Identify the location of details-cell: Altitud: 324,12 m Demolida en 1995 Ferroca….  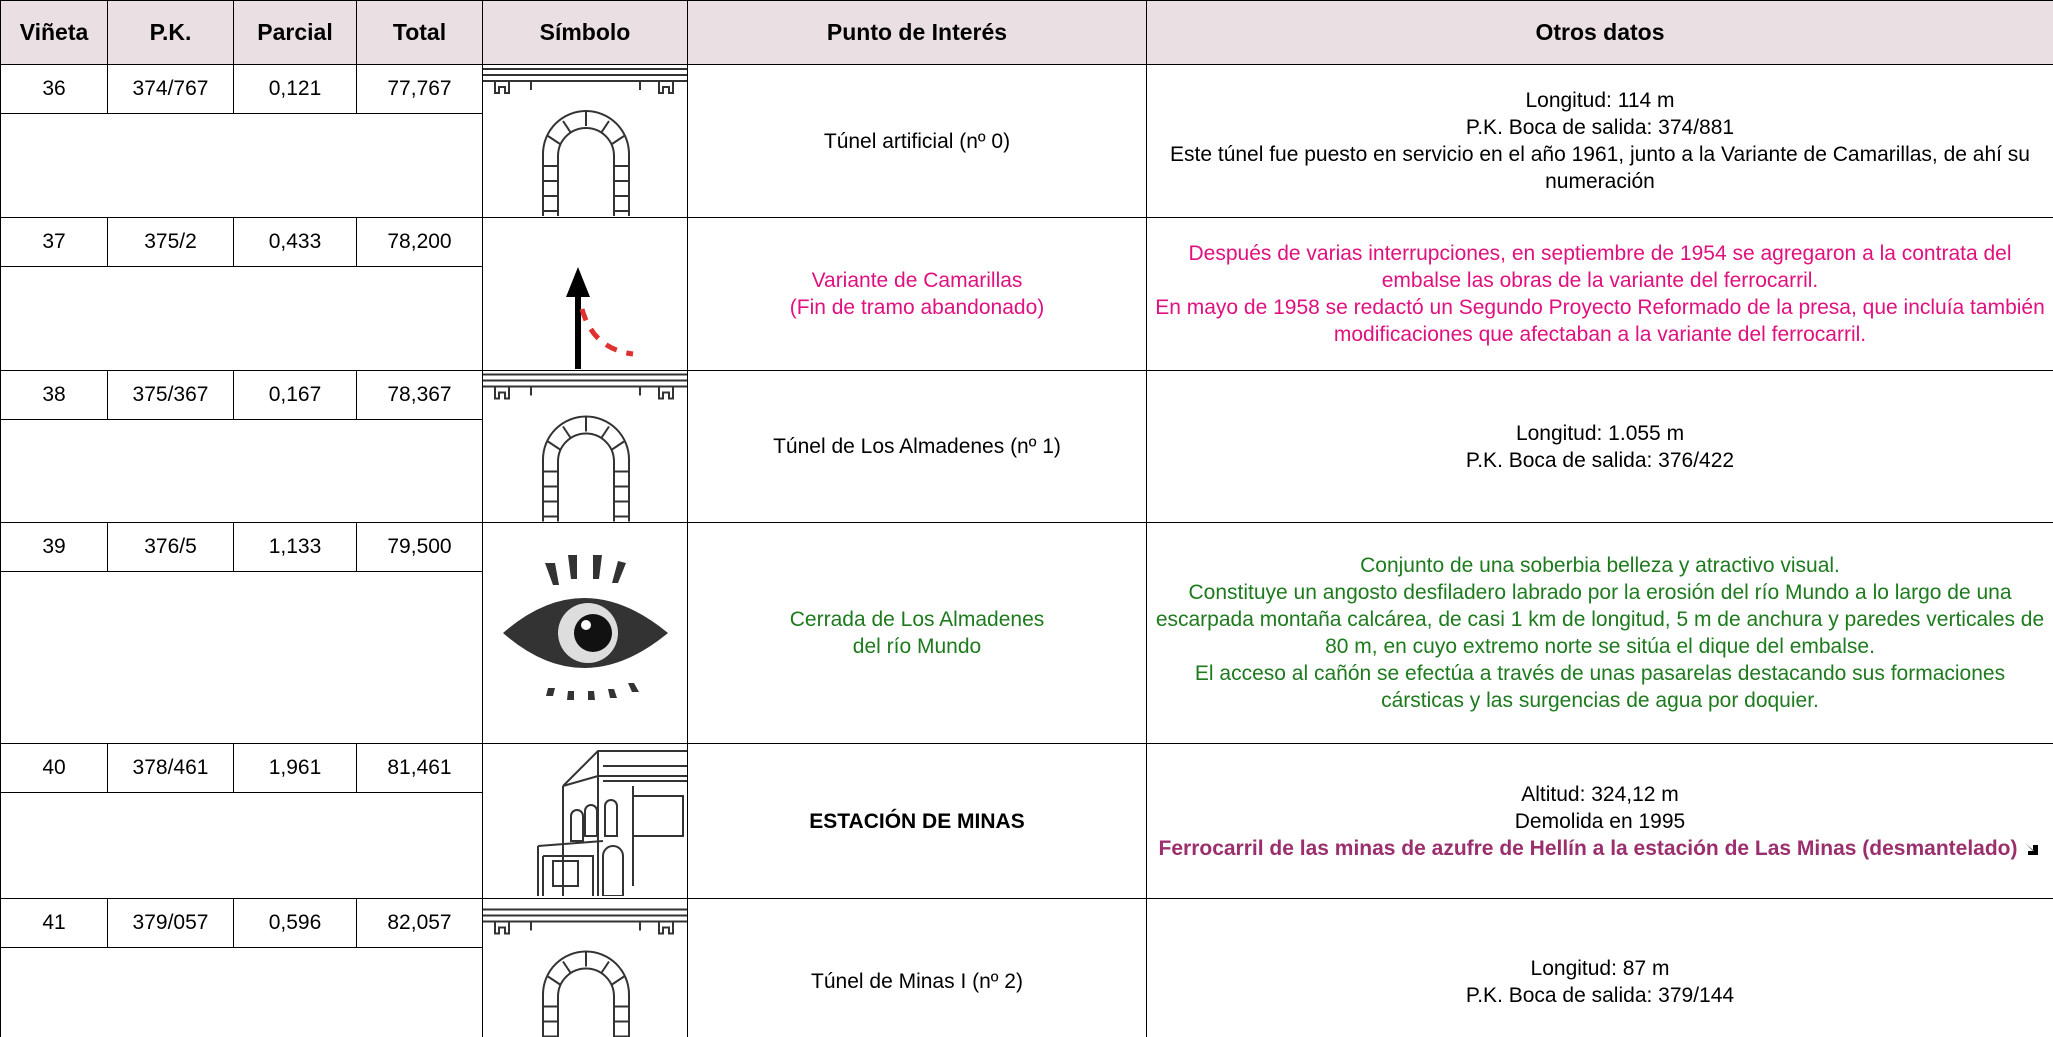
(1599, 821).